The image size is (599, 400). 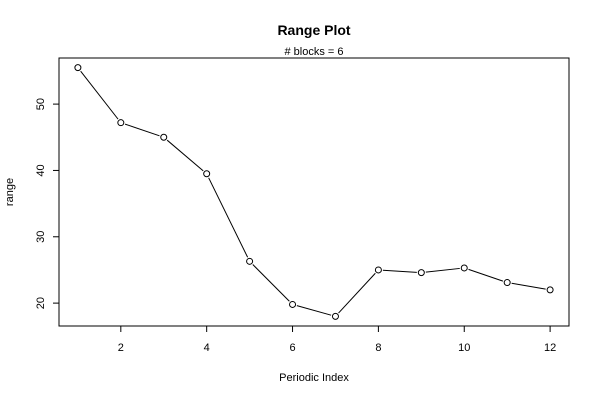 What do you see at coordinates (41, 303) in the screenshot?
I see `y-tick-label: 20` at bounding box center [41, 303].